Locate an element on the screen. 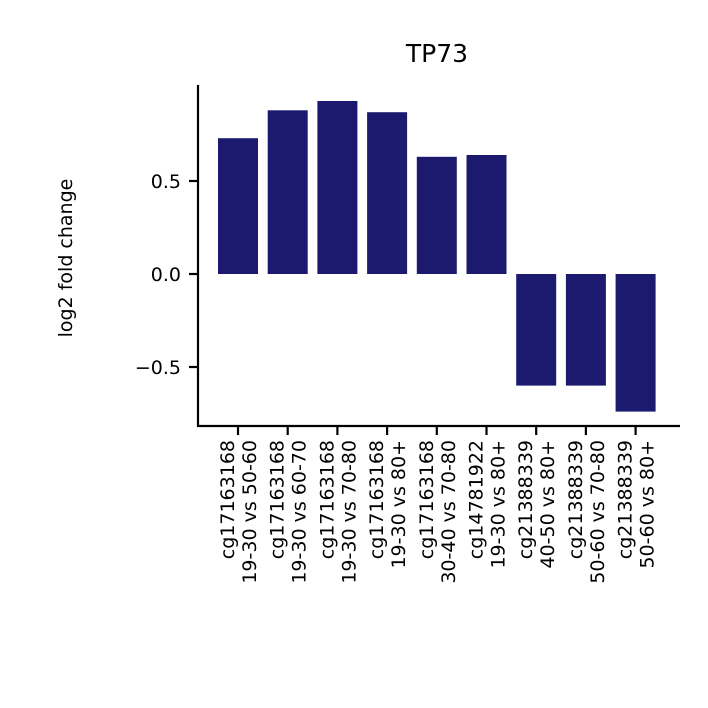  x-tick-label-7: cg2138833950-60 vs 70-80 is located at coordinates (587, 512).